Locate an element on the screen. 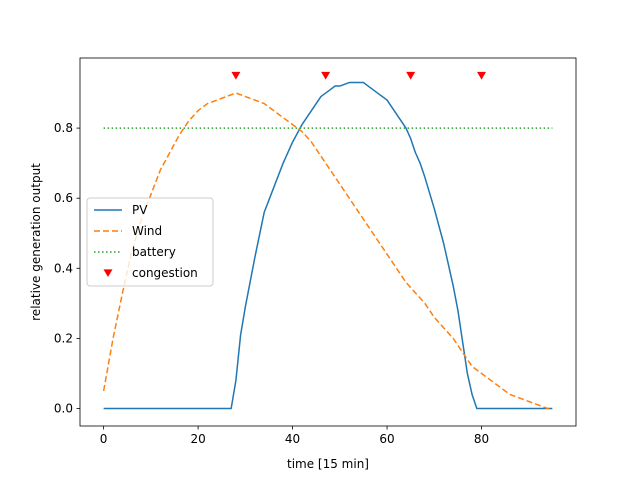 The image size is (640, 480). legend-label-wind: Wind is located at coordinates (147, 231).